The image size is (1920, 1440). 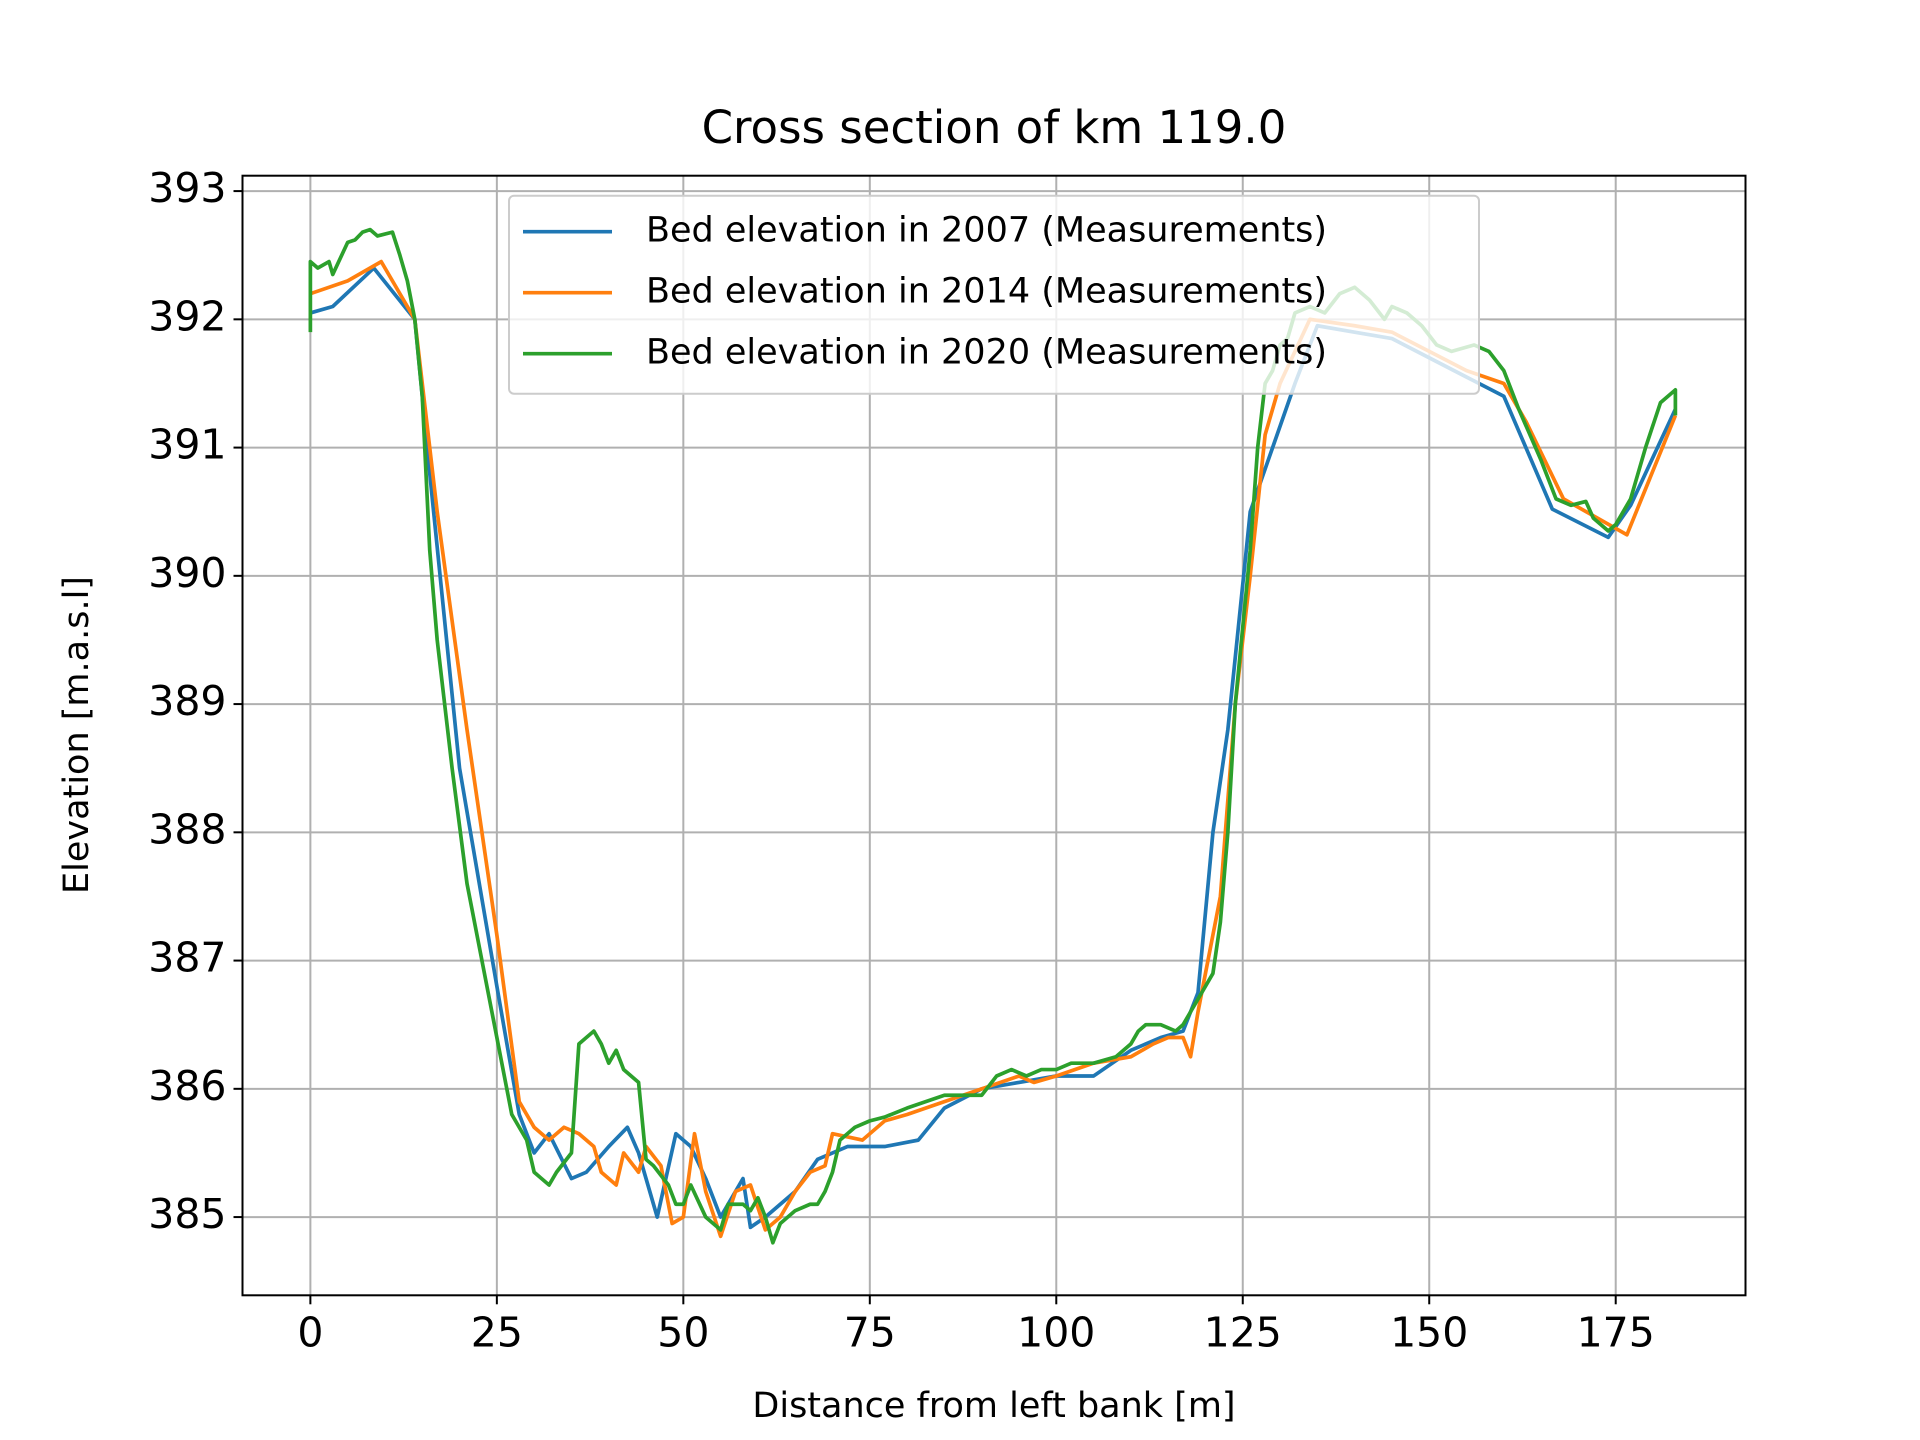 I want to click on y-tick-label: 391, so click(x=187, y=445).